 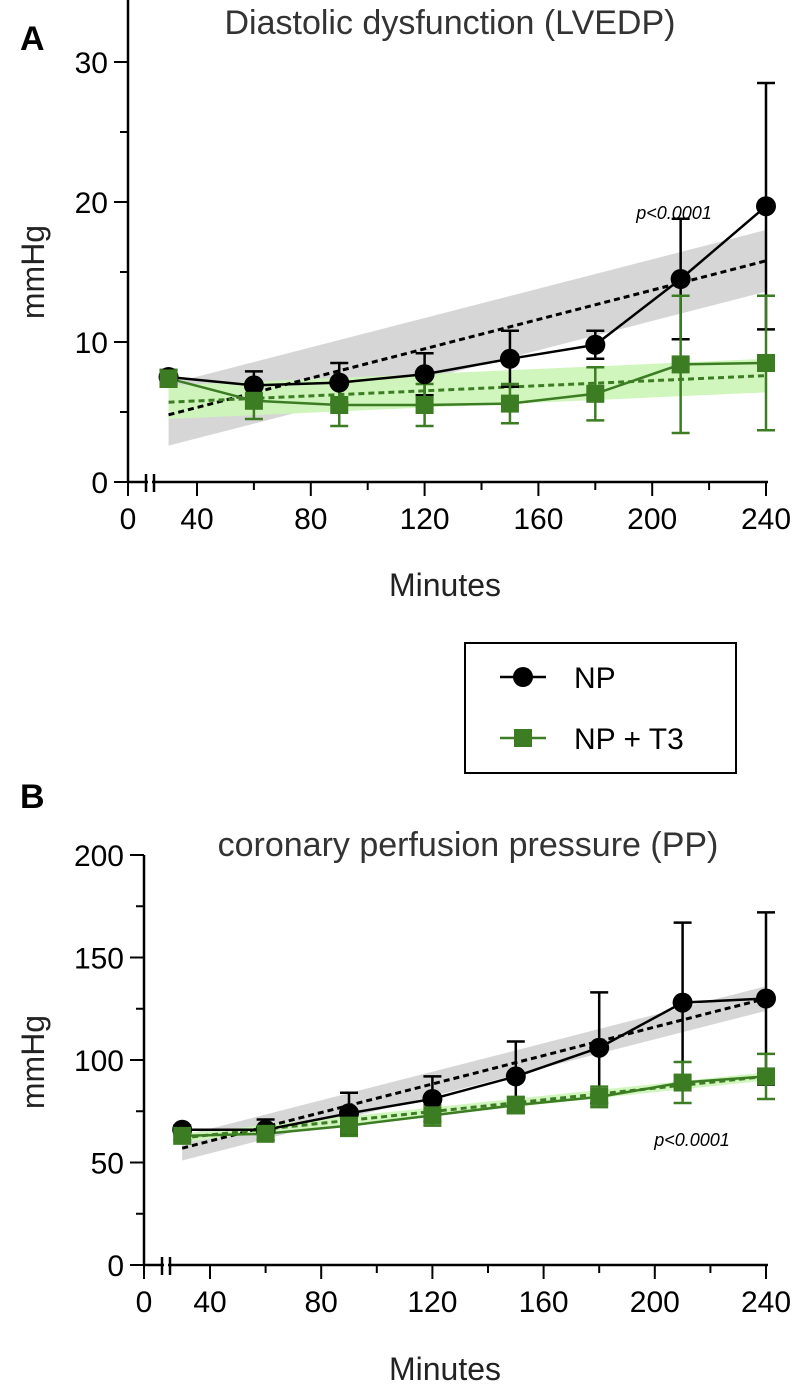 I want to click on y-tick-label: 100, so click(x=99, y=1061).